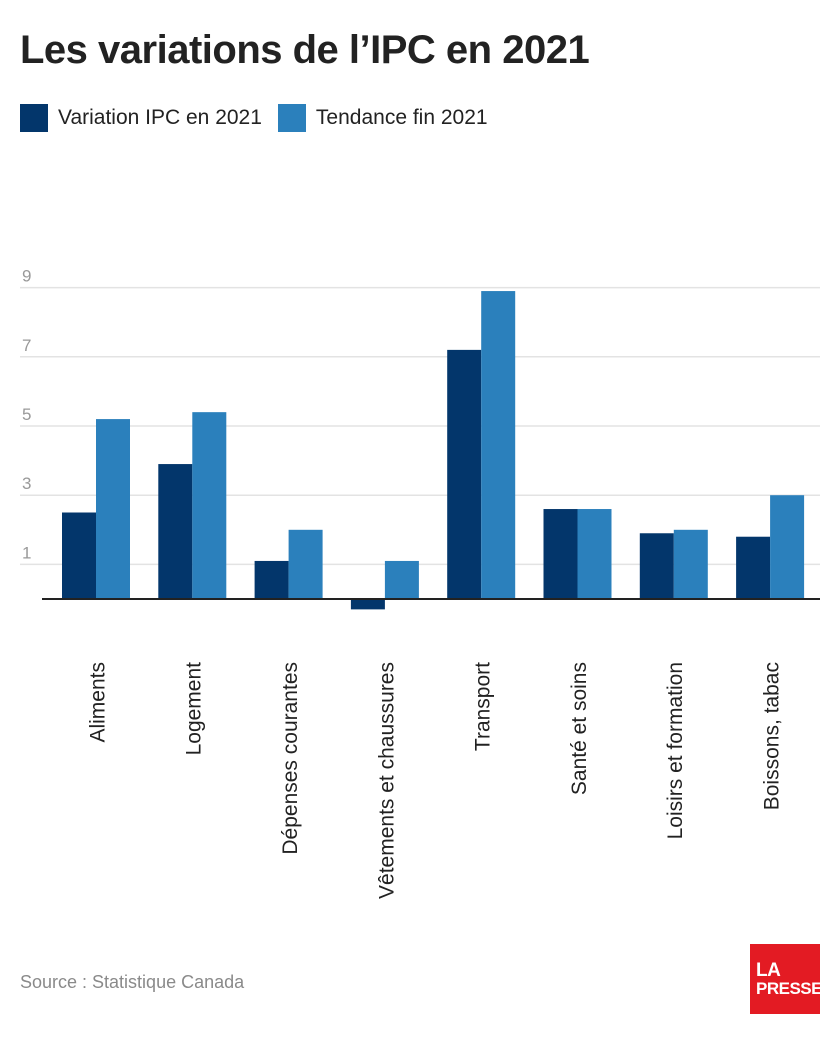 The height and width of the screenshot is (1040, 840). What do you see at coordinates (386, 780) in the screenshot?
I see `category-label-3: Vêtements et chaussures` at bounding box center [386, 780].